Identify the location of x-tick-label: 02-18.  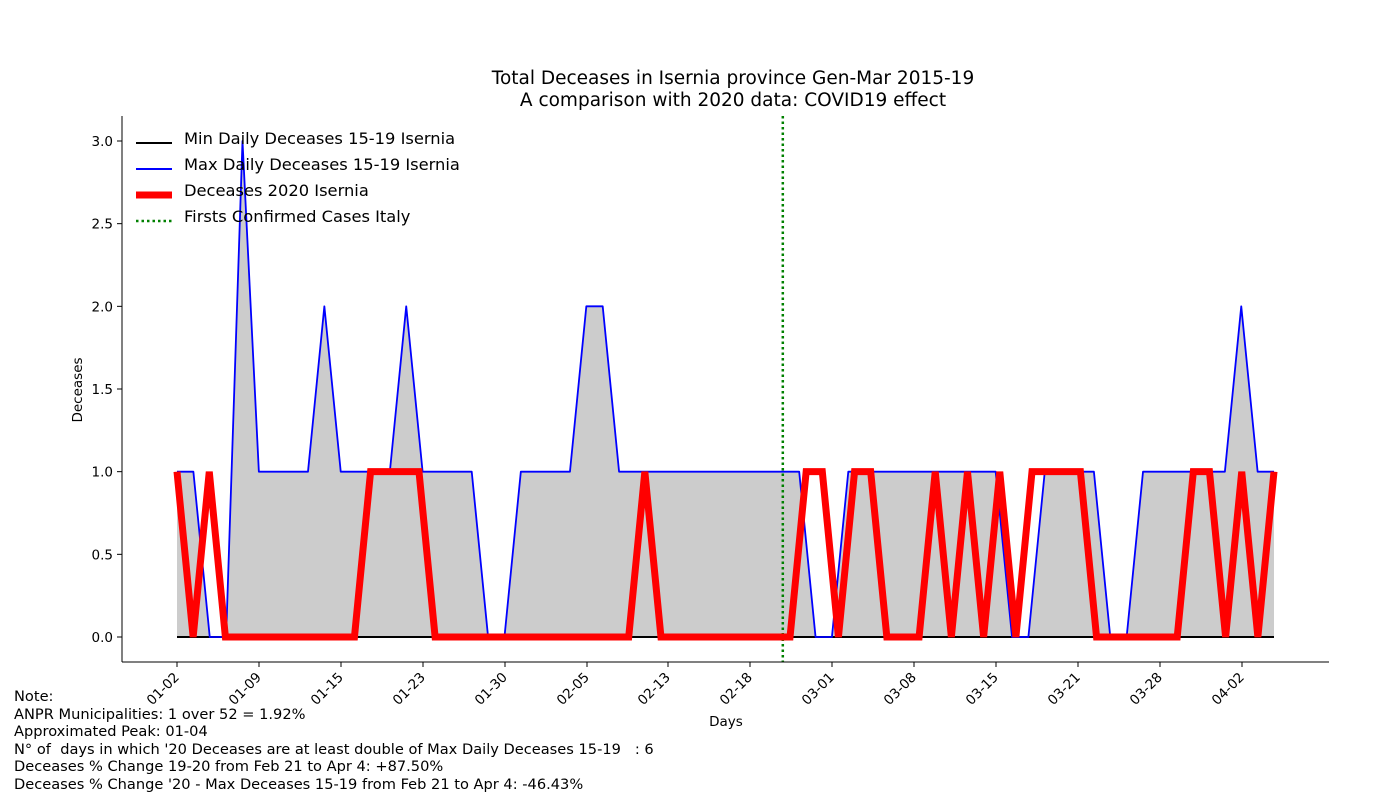
(736, 689).